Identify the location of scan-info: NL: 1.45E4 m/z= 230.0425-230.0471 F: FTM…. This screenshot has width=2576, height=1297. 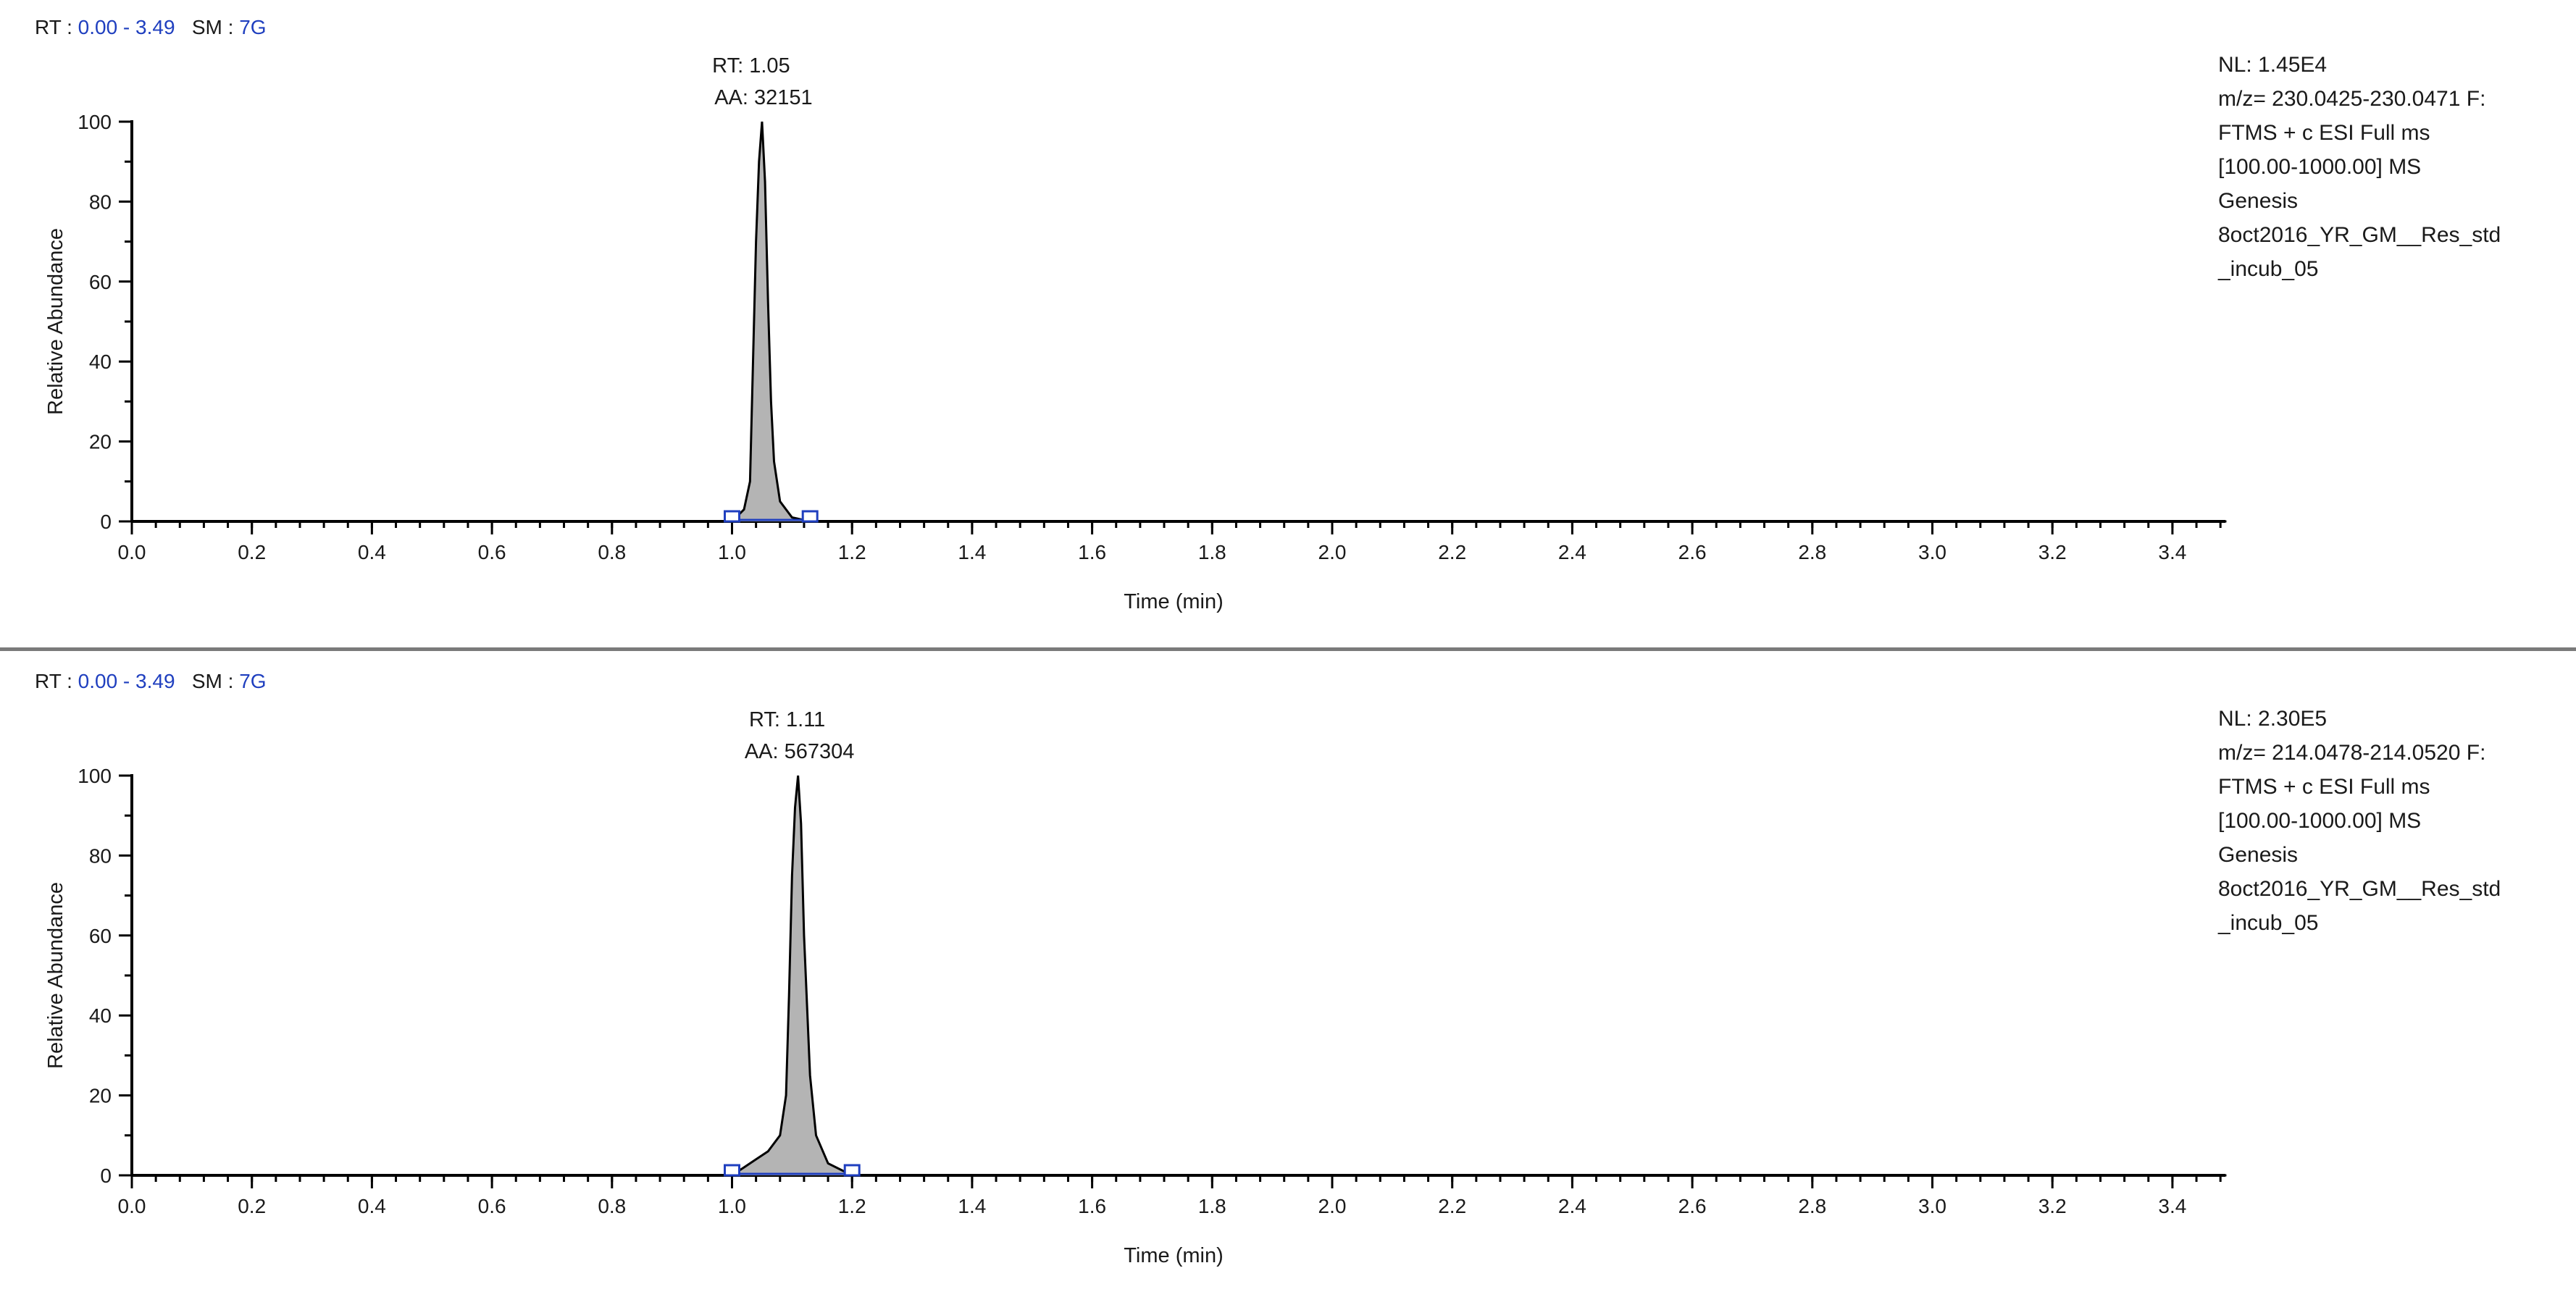
(2359, 167).